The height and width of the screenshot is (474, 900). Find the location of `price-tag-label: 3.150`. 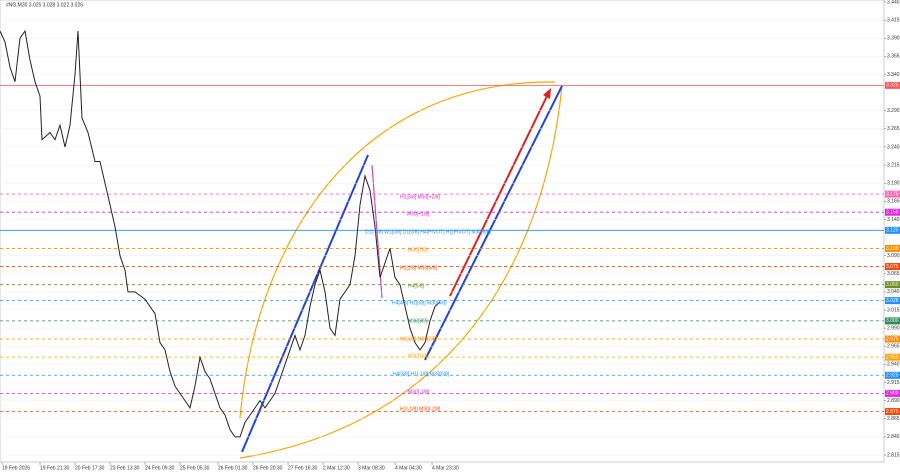

price-tag-label: 3.150 is located at coordinates (892, 213).